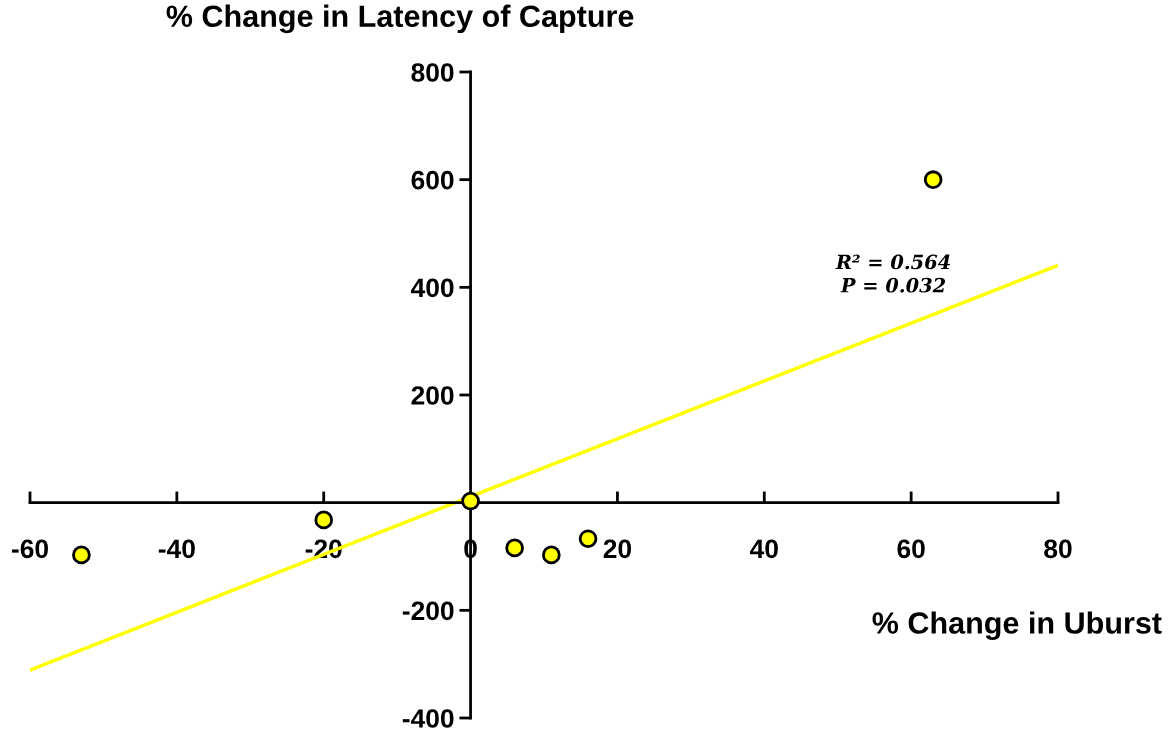 Image resolution: width=1173 pixels, height=736 pixels. Describe the element at coordinates (432, 180) in the screenshot. I see `y-tick-label: 600` at that location.